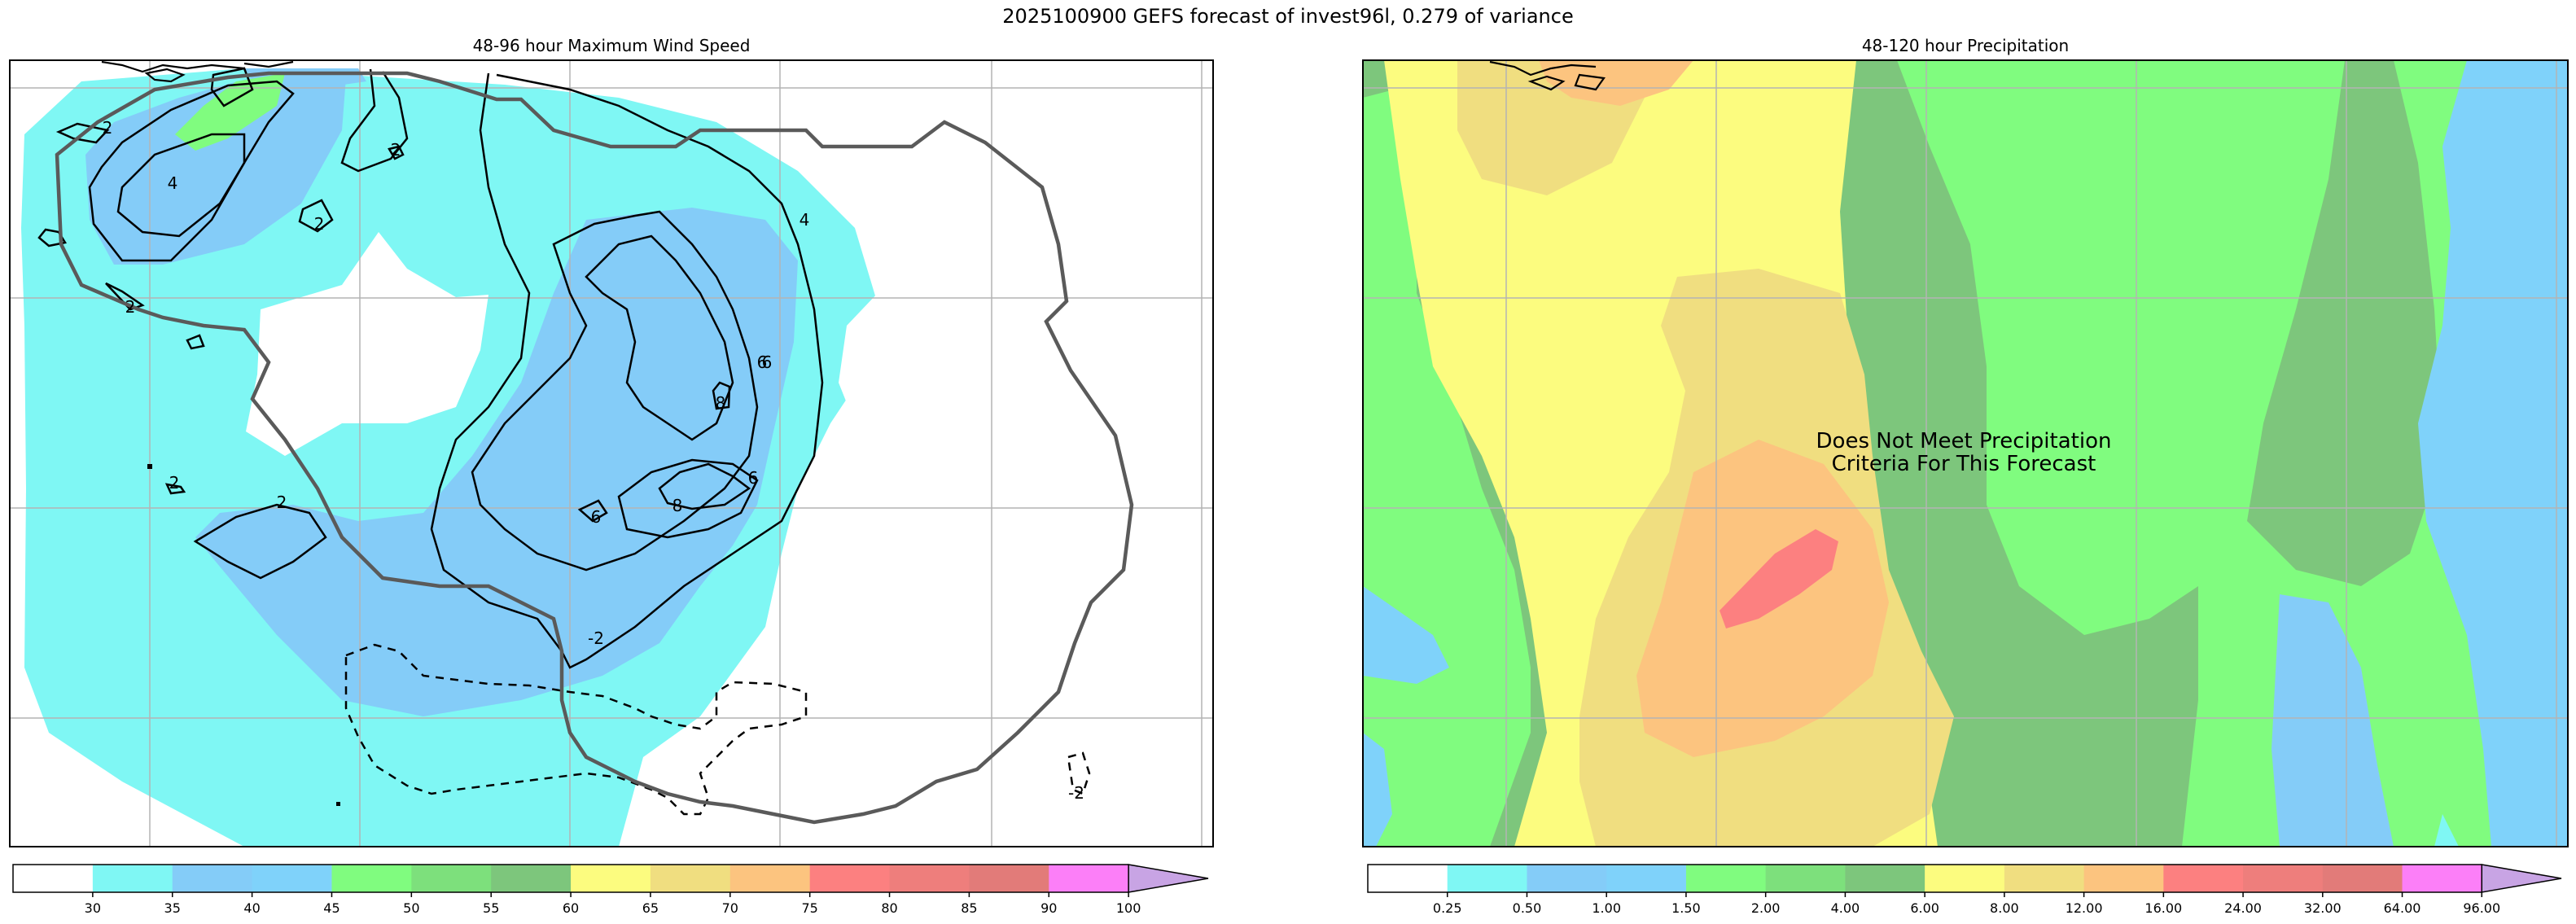 This screenshot has height=924, width=2576. I want to click on wind-colorbar-tick-label: 55, so click(491, 908).